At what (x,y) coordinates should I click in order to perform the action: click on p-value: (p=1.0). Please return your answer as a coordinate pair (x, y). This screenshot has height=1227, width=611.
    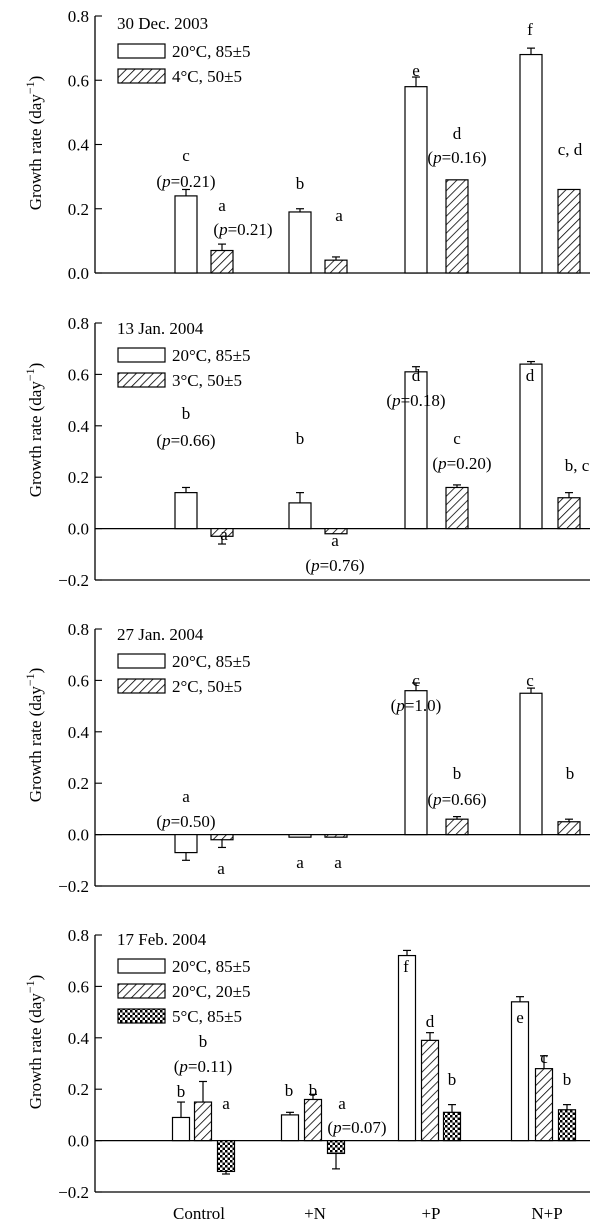
    Looking at the image, I should click on (416, 705).